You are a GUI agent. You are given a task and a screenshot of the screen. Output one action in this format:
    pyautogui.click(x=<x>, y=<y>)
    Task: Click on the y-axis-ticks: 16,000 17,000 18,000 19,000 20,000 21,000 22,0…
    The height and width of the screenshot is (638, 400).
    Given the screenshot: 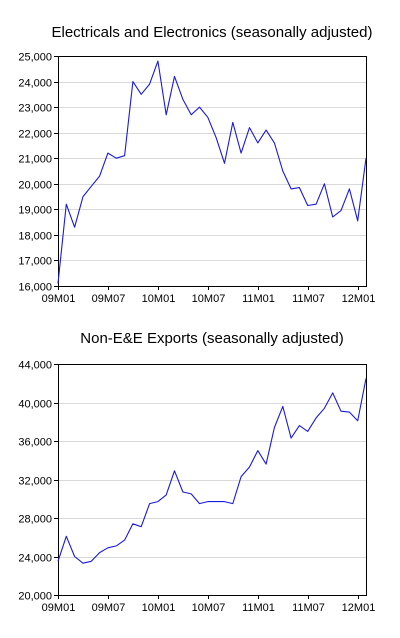 What is the action you would take?
    pyautogui.click(x=38, y=173)
    